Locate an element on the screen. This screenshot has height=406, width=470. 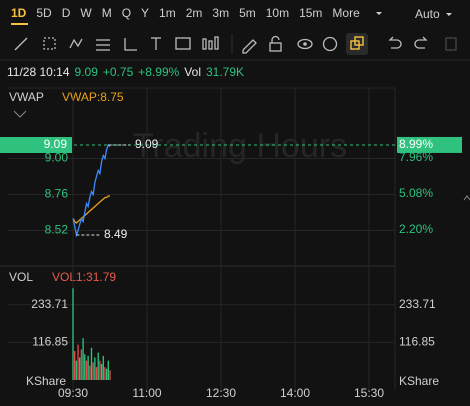
x-tick-label: 11:00 is located at coordinates (146, 393).